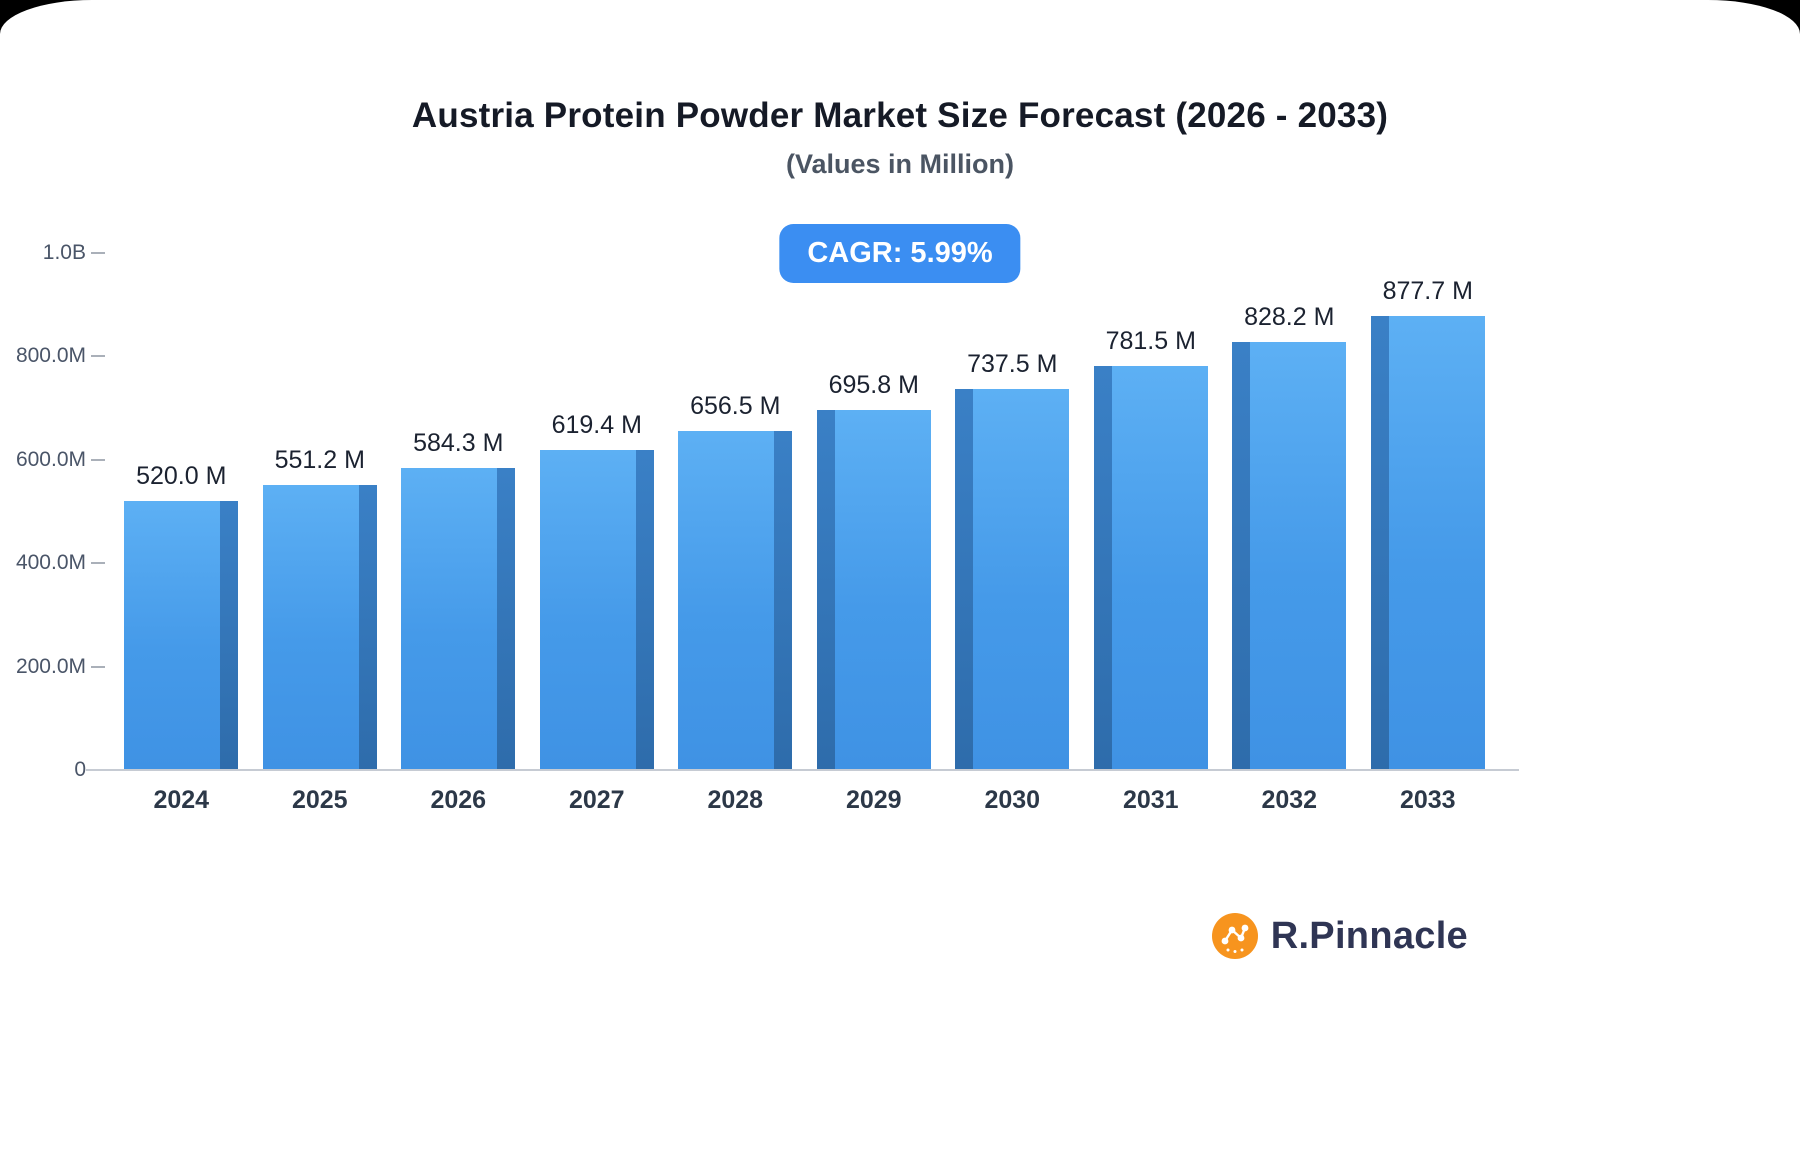  I want to click on bar-slot: 656.5 M, so click(735, 511).